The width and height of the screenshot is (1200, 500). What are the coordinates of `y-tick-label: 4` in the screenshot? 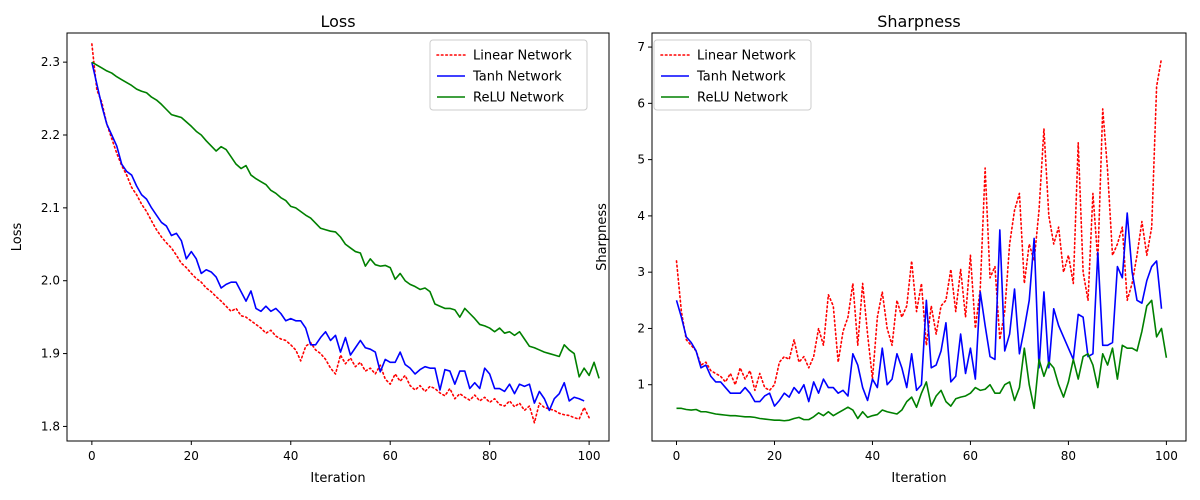 It's located at (641, 216).